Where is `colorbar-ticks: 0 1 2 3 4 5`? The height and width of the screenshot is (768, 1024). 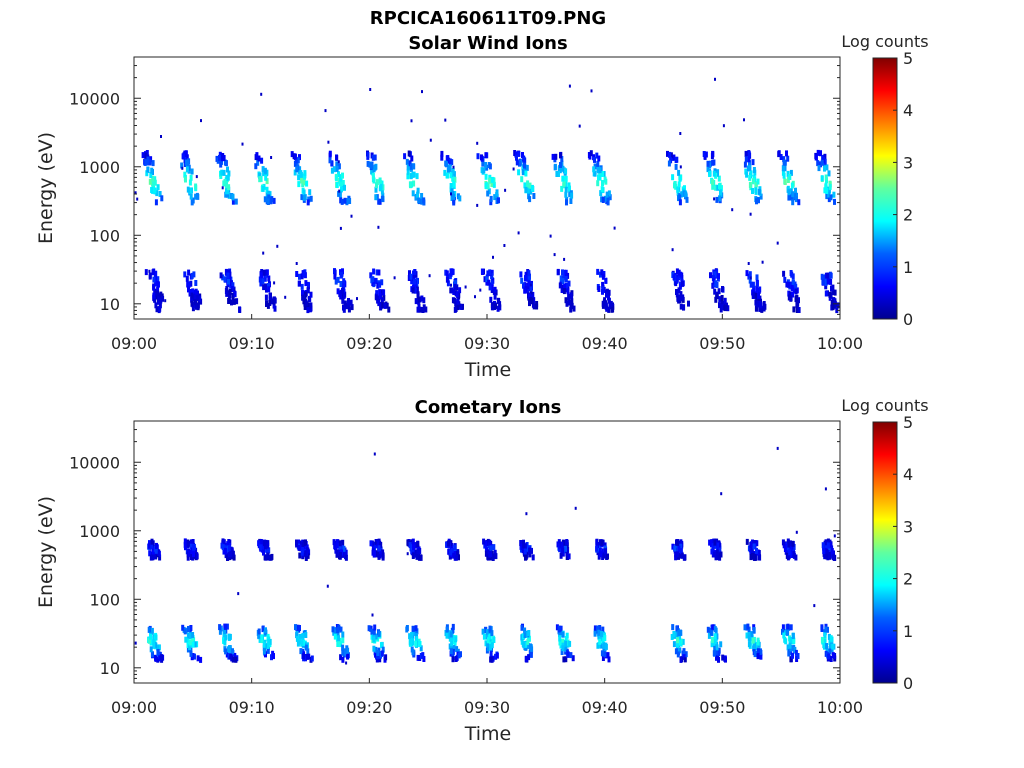
colorbar-ticks: 0 1 2 3 4 5 is located at coordinates (903, 553).